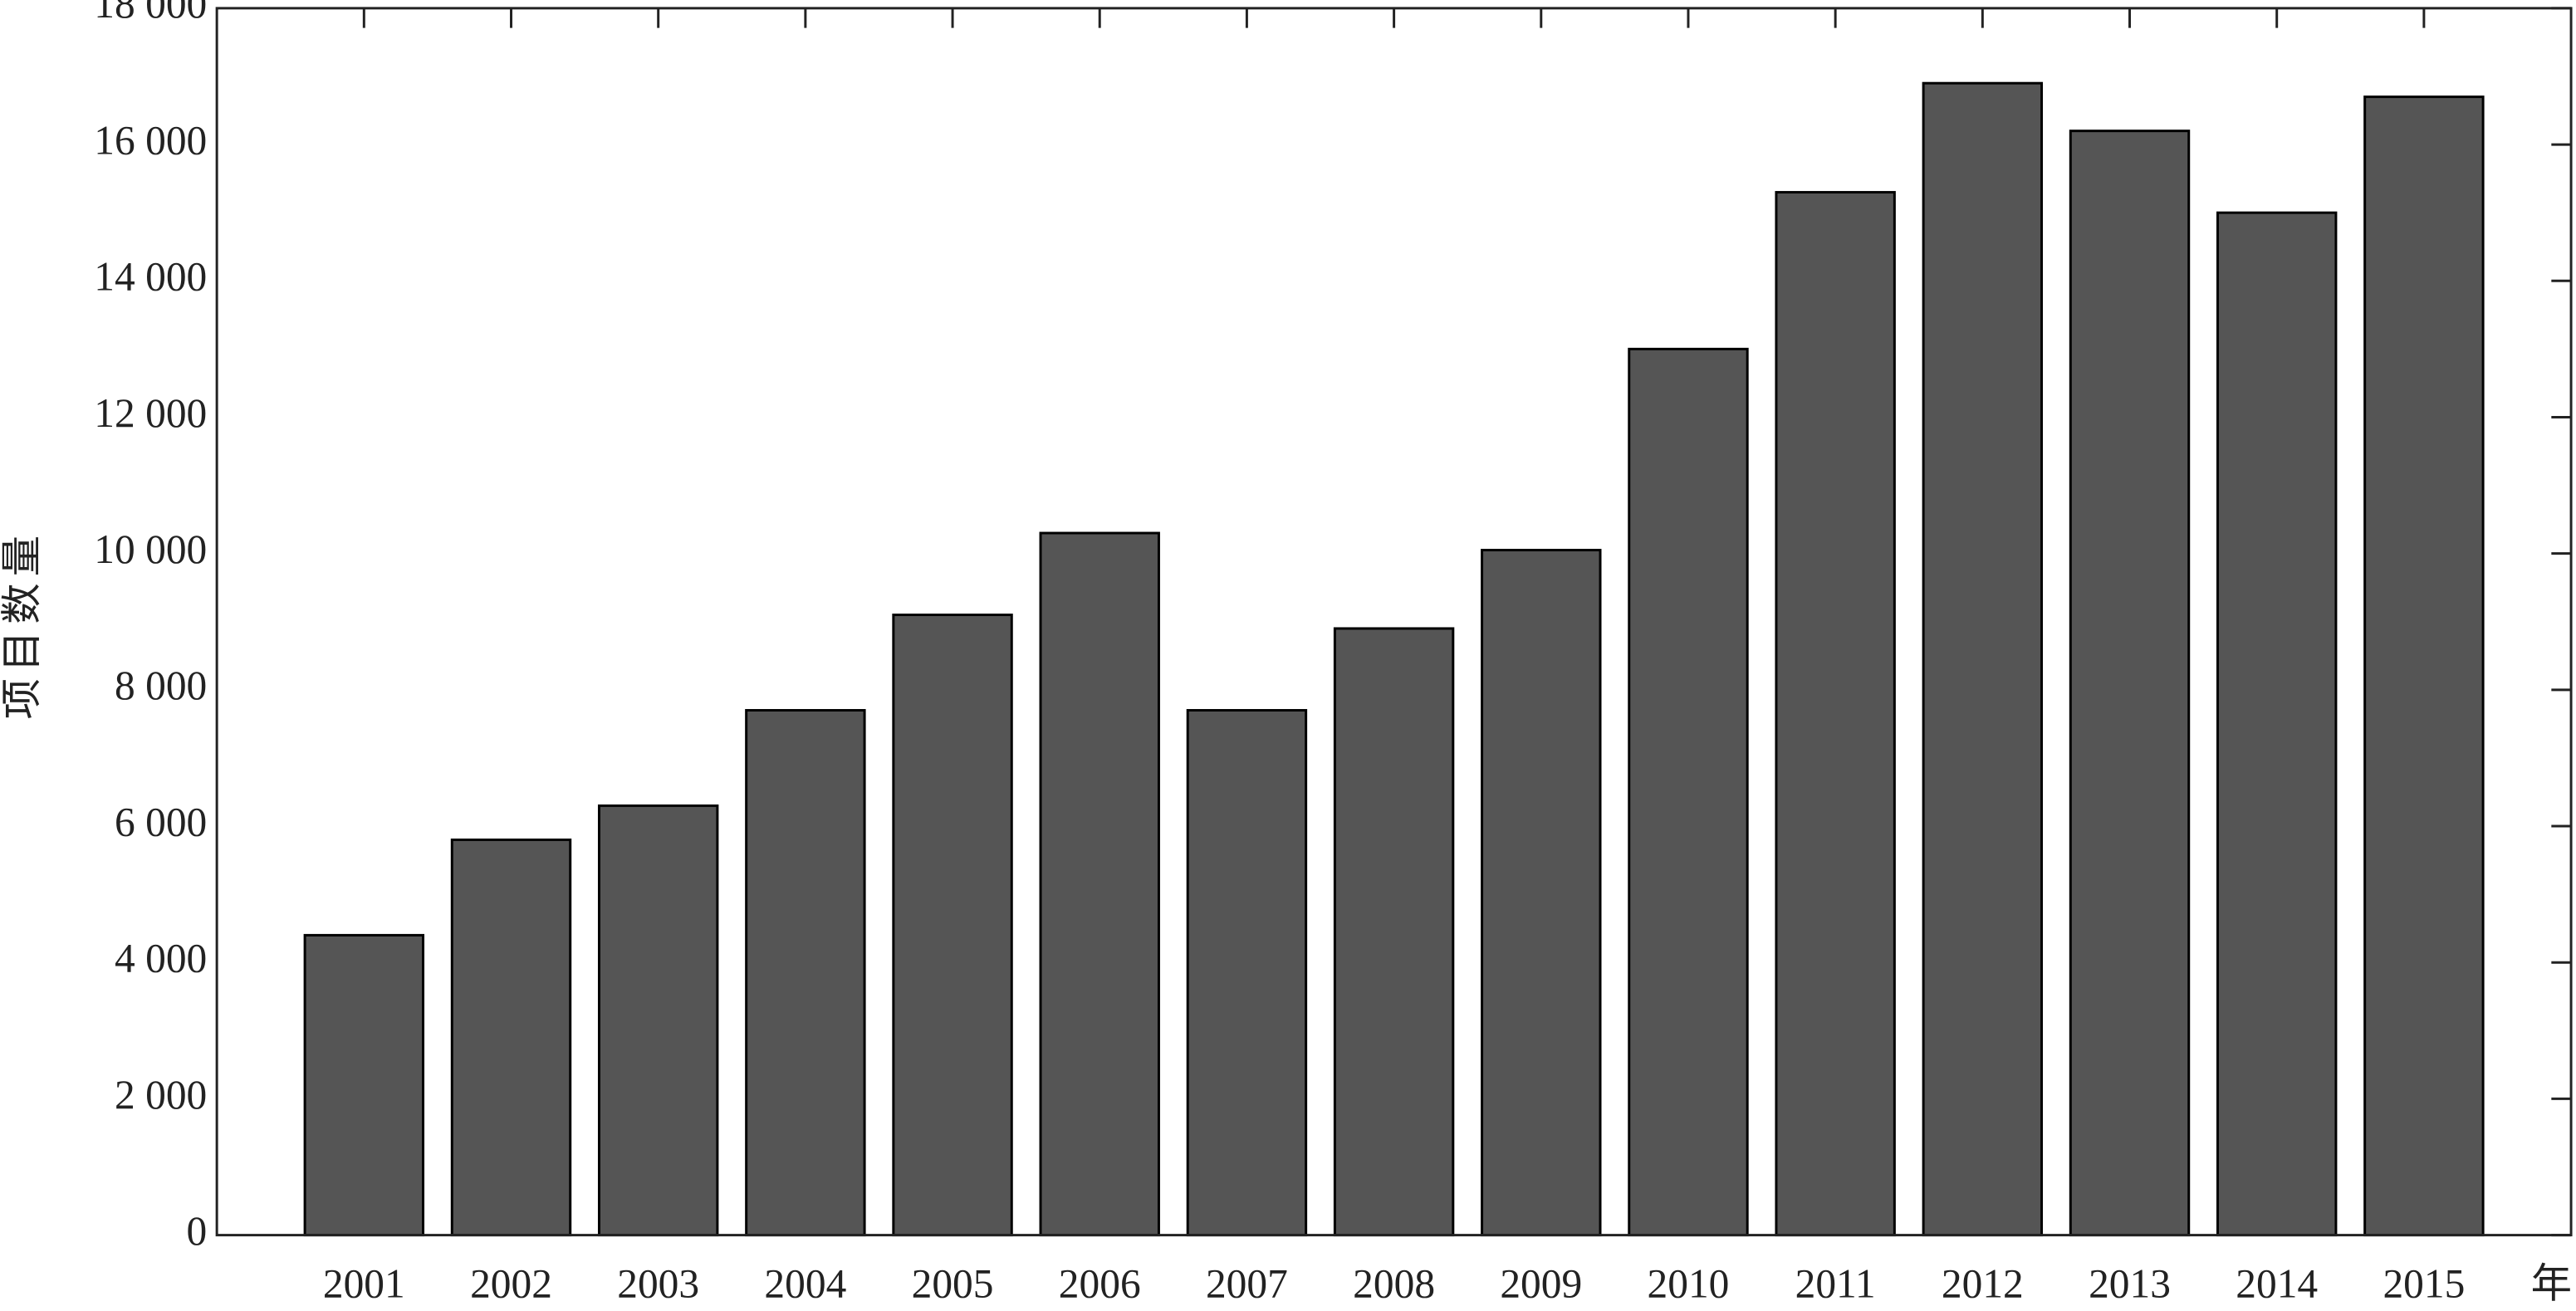  Describe the element at coordinates (161, 685) in the screenshot. I see `y-tick-label: 8 000` at that location.